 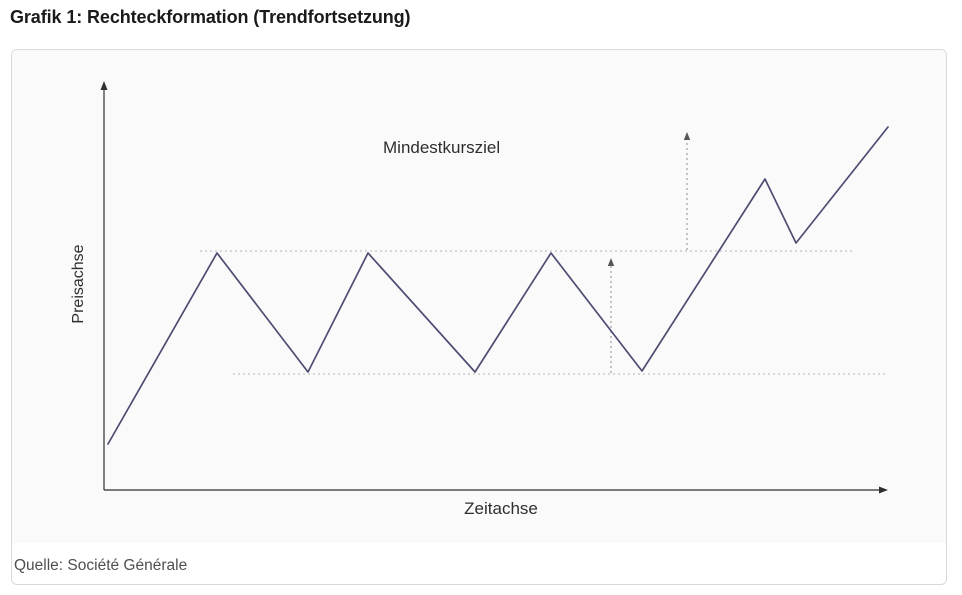 I want to click on time-axis-label: Zeitachse, so click(x=501, y=508).